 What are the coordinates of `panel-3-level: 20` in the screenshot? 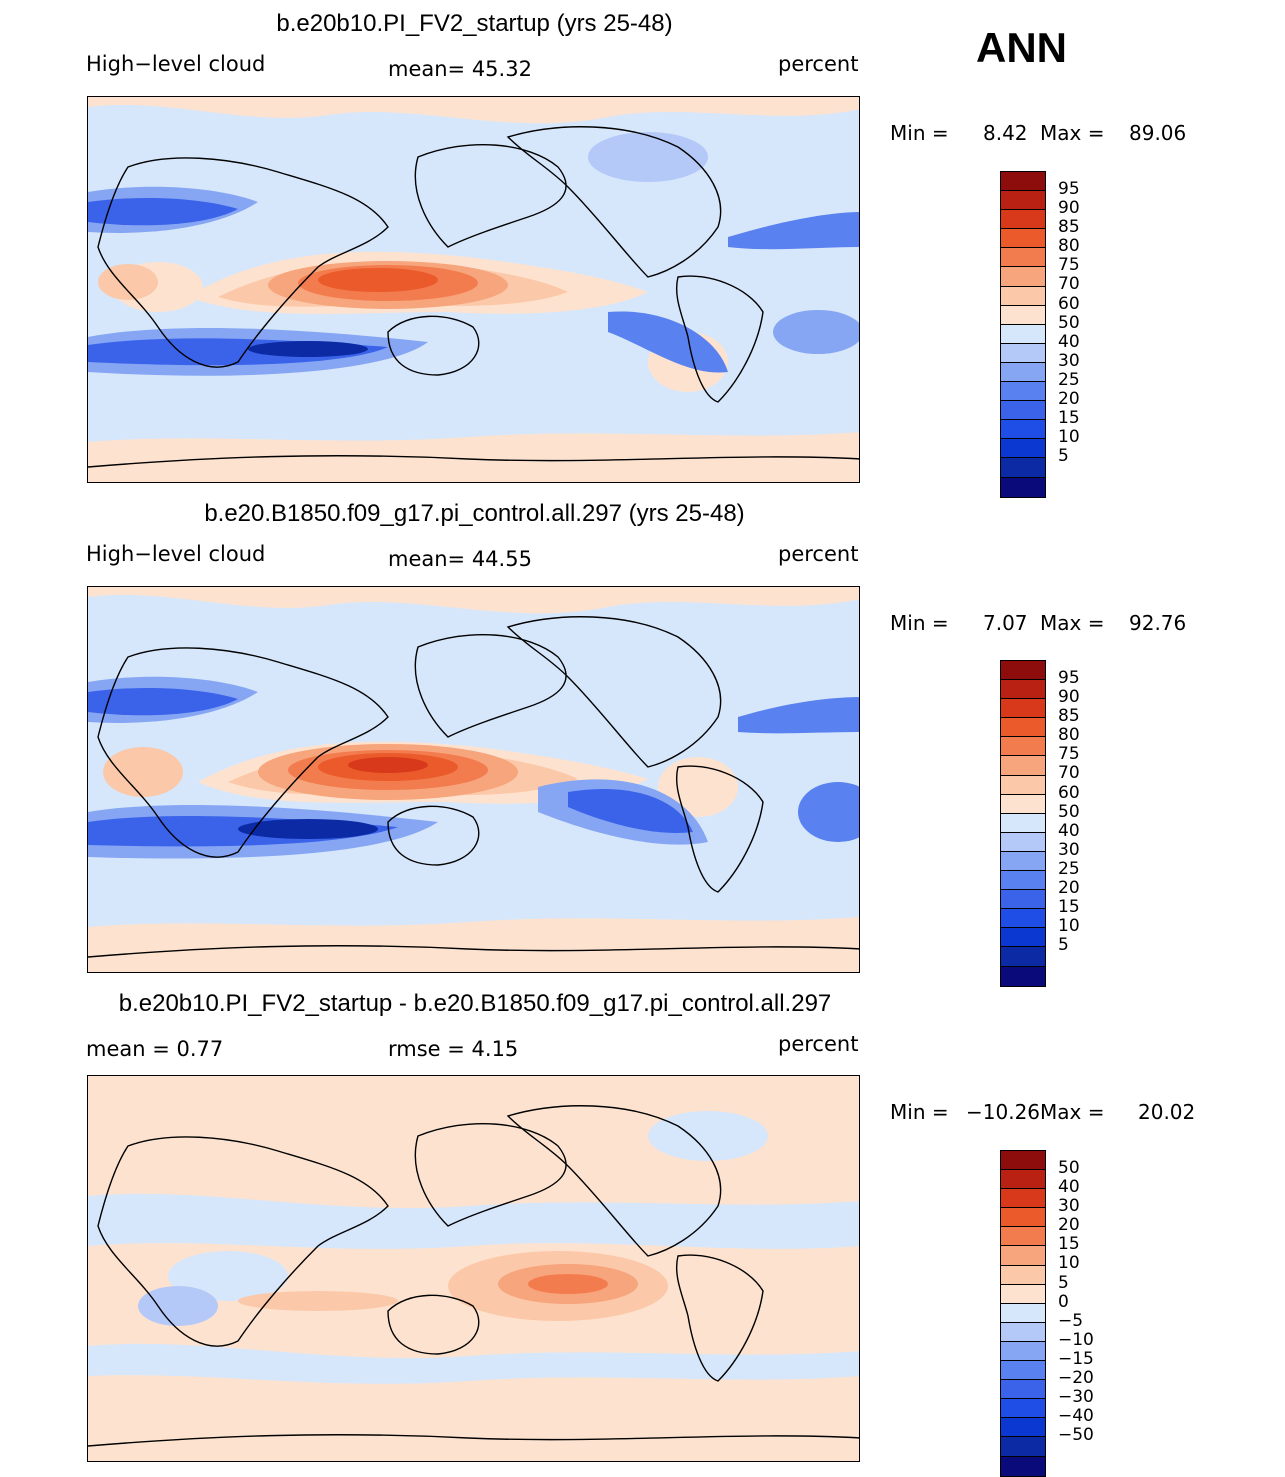 It's located at (1069, 1225).